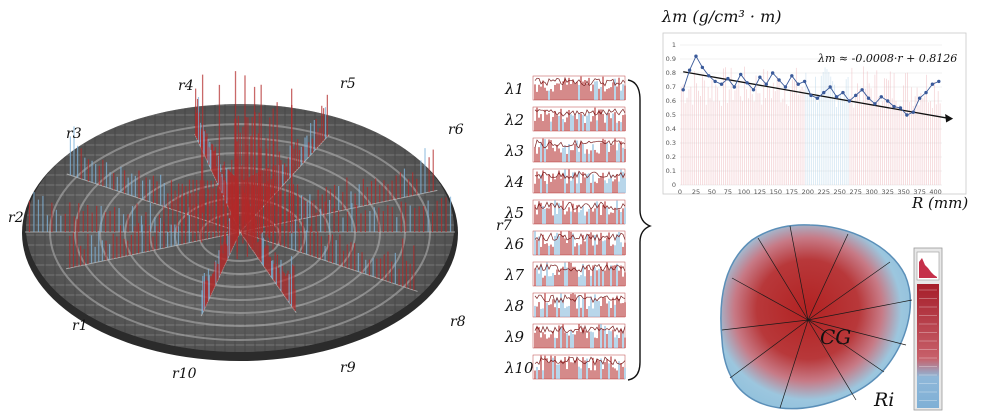 The image size is (981, 416). I want to click on profile-strip: λ1, so click(565, 88).